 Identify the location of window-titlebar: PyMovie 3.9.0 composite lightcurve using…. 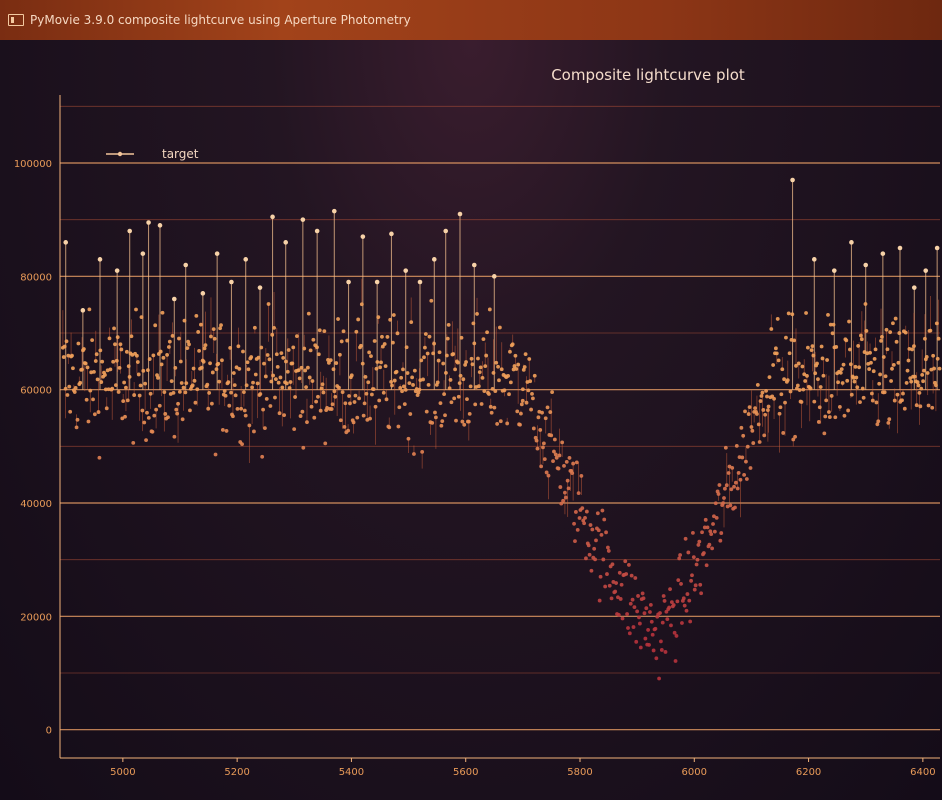
(471, 20).